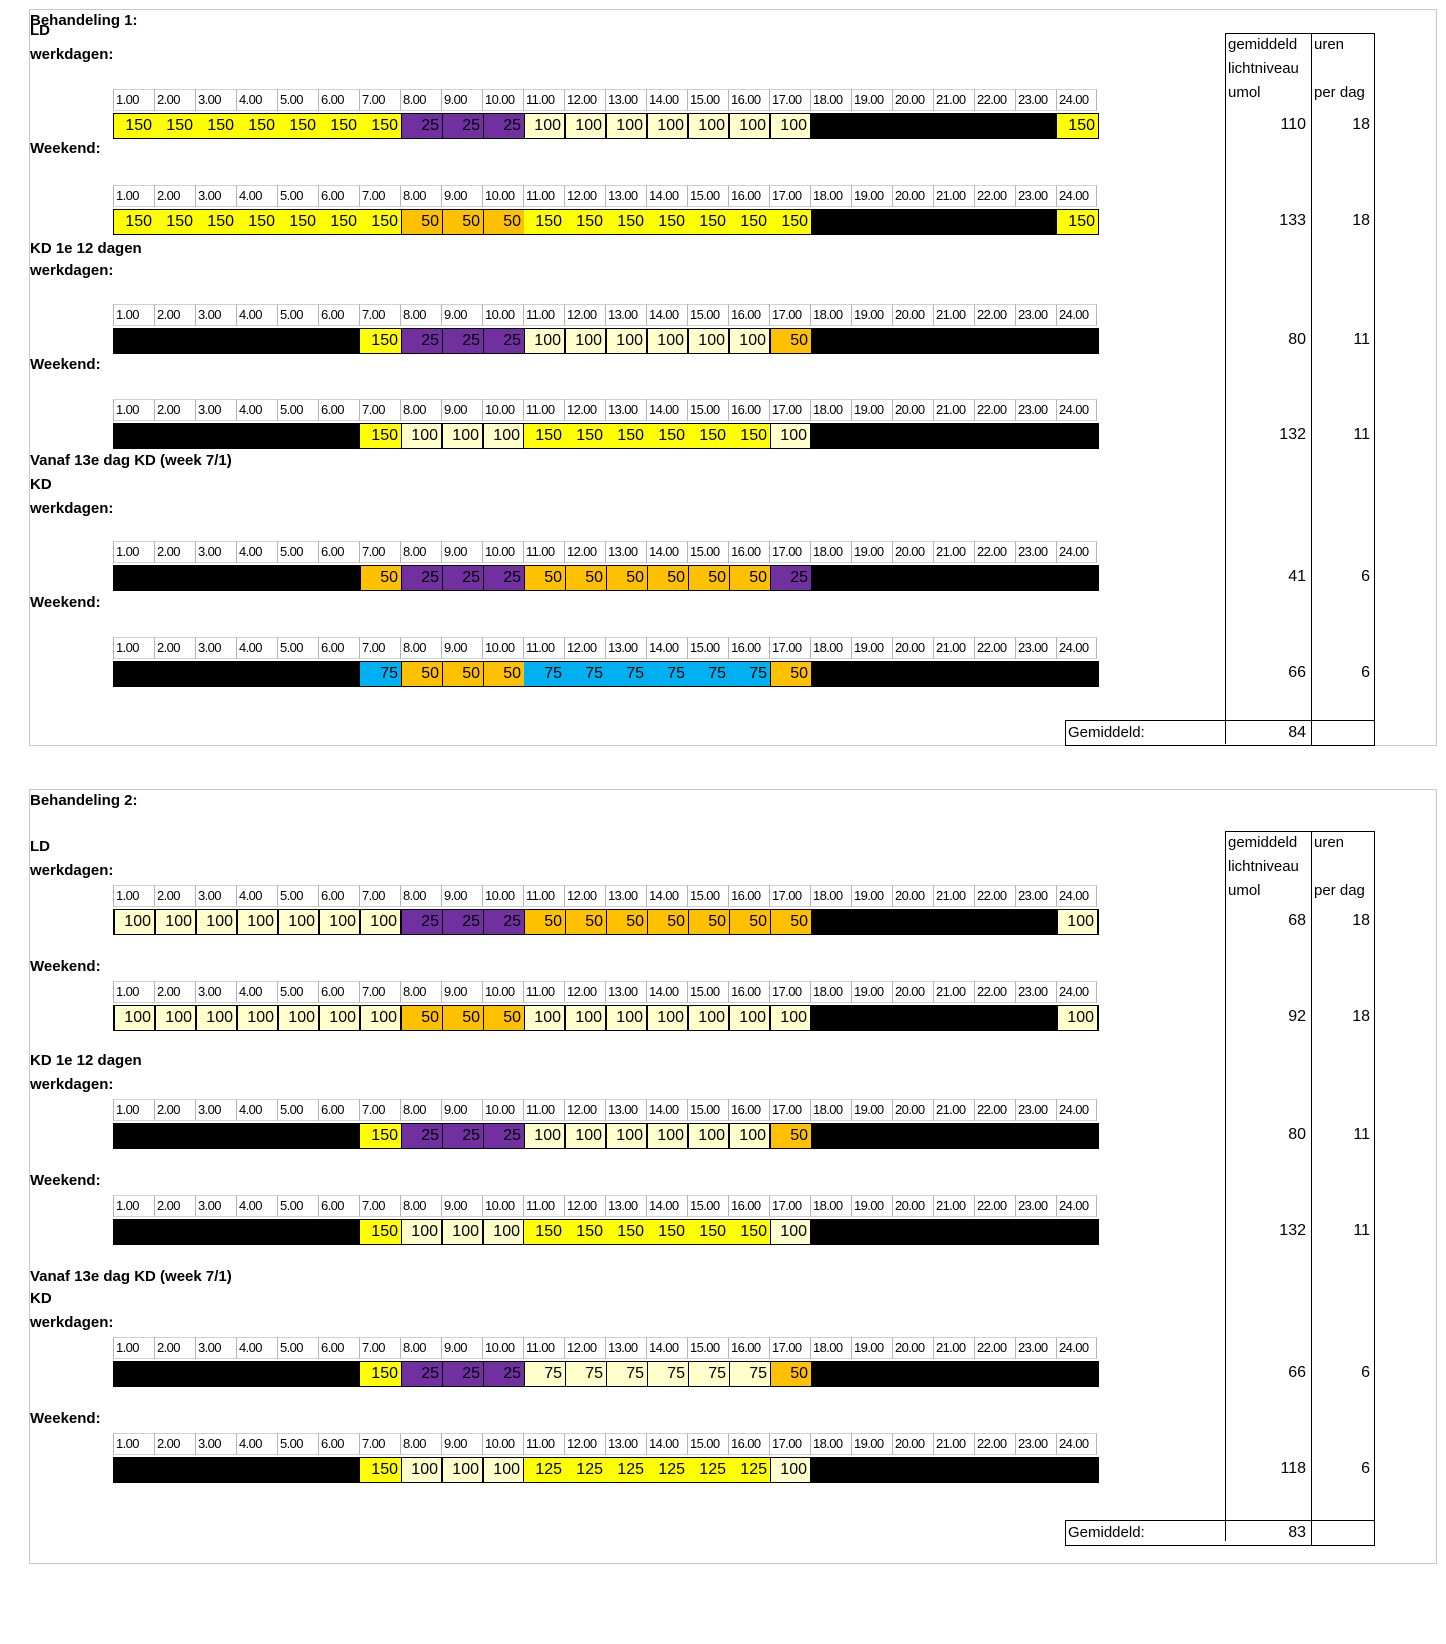  What do you see at coordinates (606, 674) in the screenshot?
I see `light-level-row: 75 50 50 50 75 75 75 75 75 75 50` at bounding box center [606, 674].